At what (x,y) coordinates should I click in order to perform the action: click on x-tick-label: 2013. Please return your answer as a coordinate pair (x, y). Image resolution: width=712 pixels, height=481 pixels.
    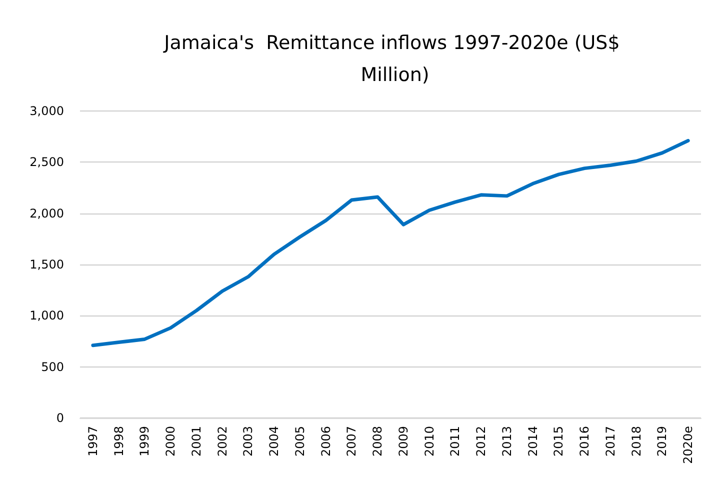
    Looking at the image, I should click on (507, 441).